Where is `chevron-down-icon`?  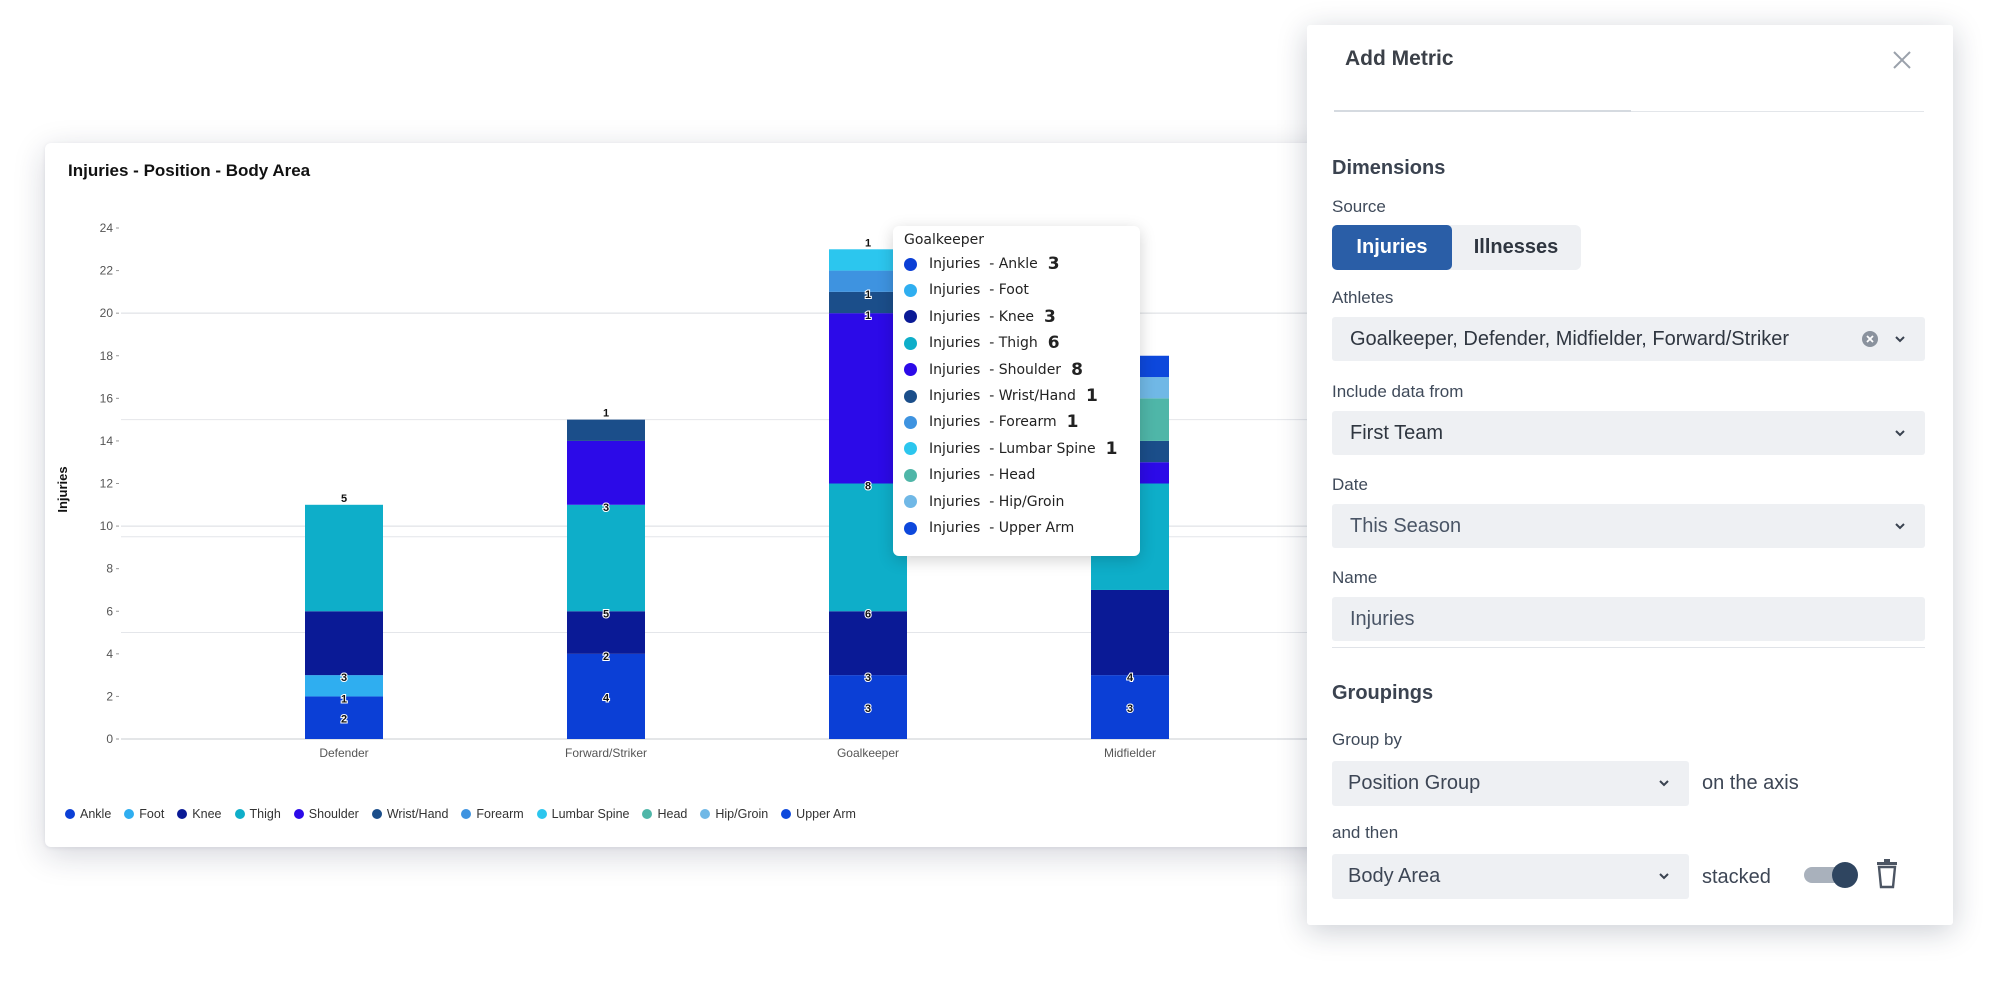 chevron-down-icon is located at coordinates (1664, 876).